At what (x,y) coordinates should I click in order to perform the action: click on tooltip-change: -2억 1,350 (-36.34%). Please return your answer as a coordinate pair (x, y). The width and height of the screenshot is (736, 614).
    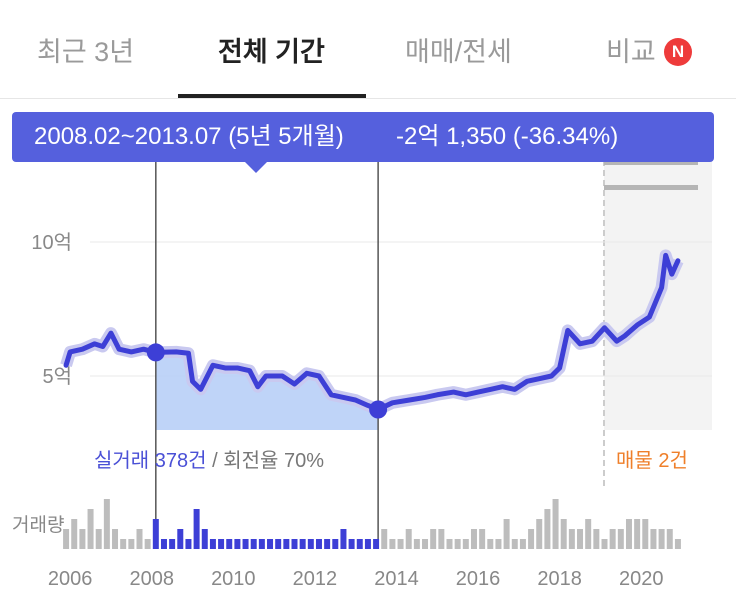
    Looking at the image, I should click on (507, 136).